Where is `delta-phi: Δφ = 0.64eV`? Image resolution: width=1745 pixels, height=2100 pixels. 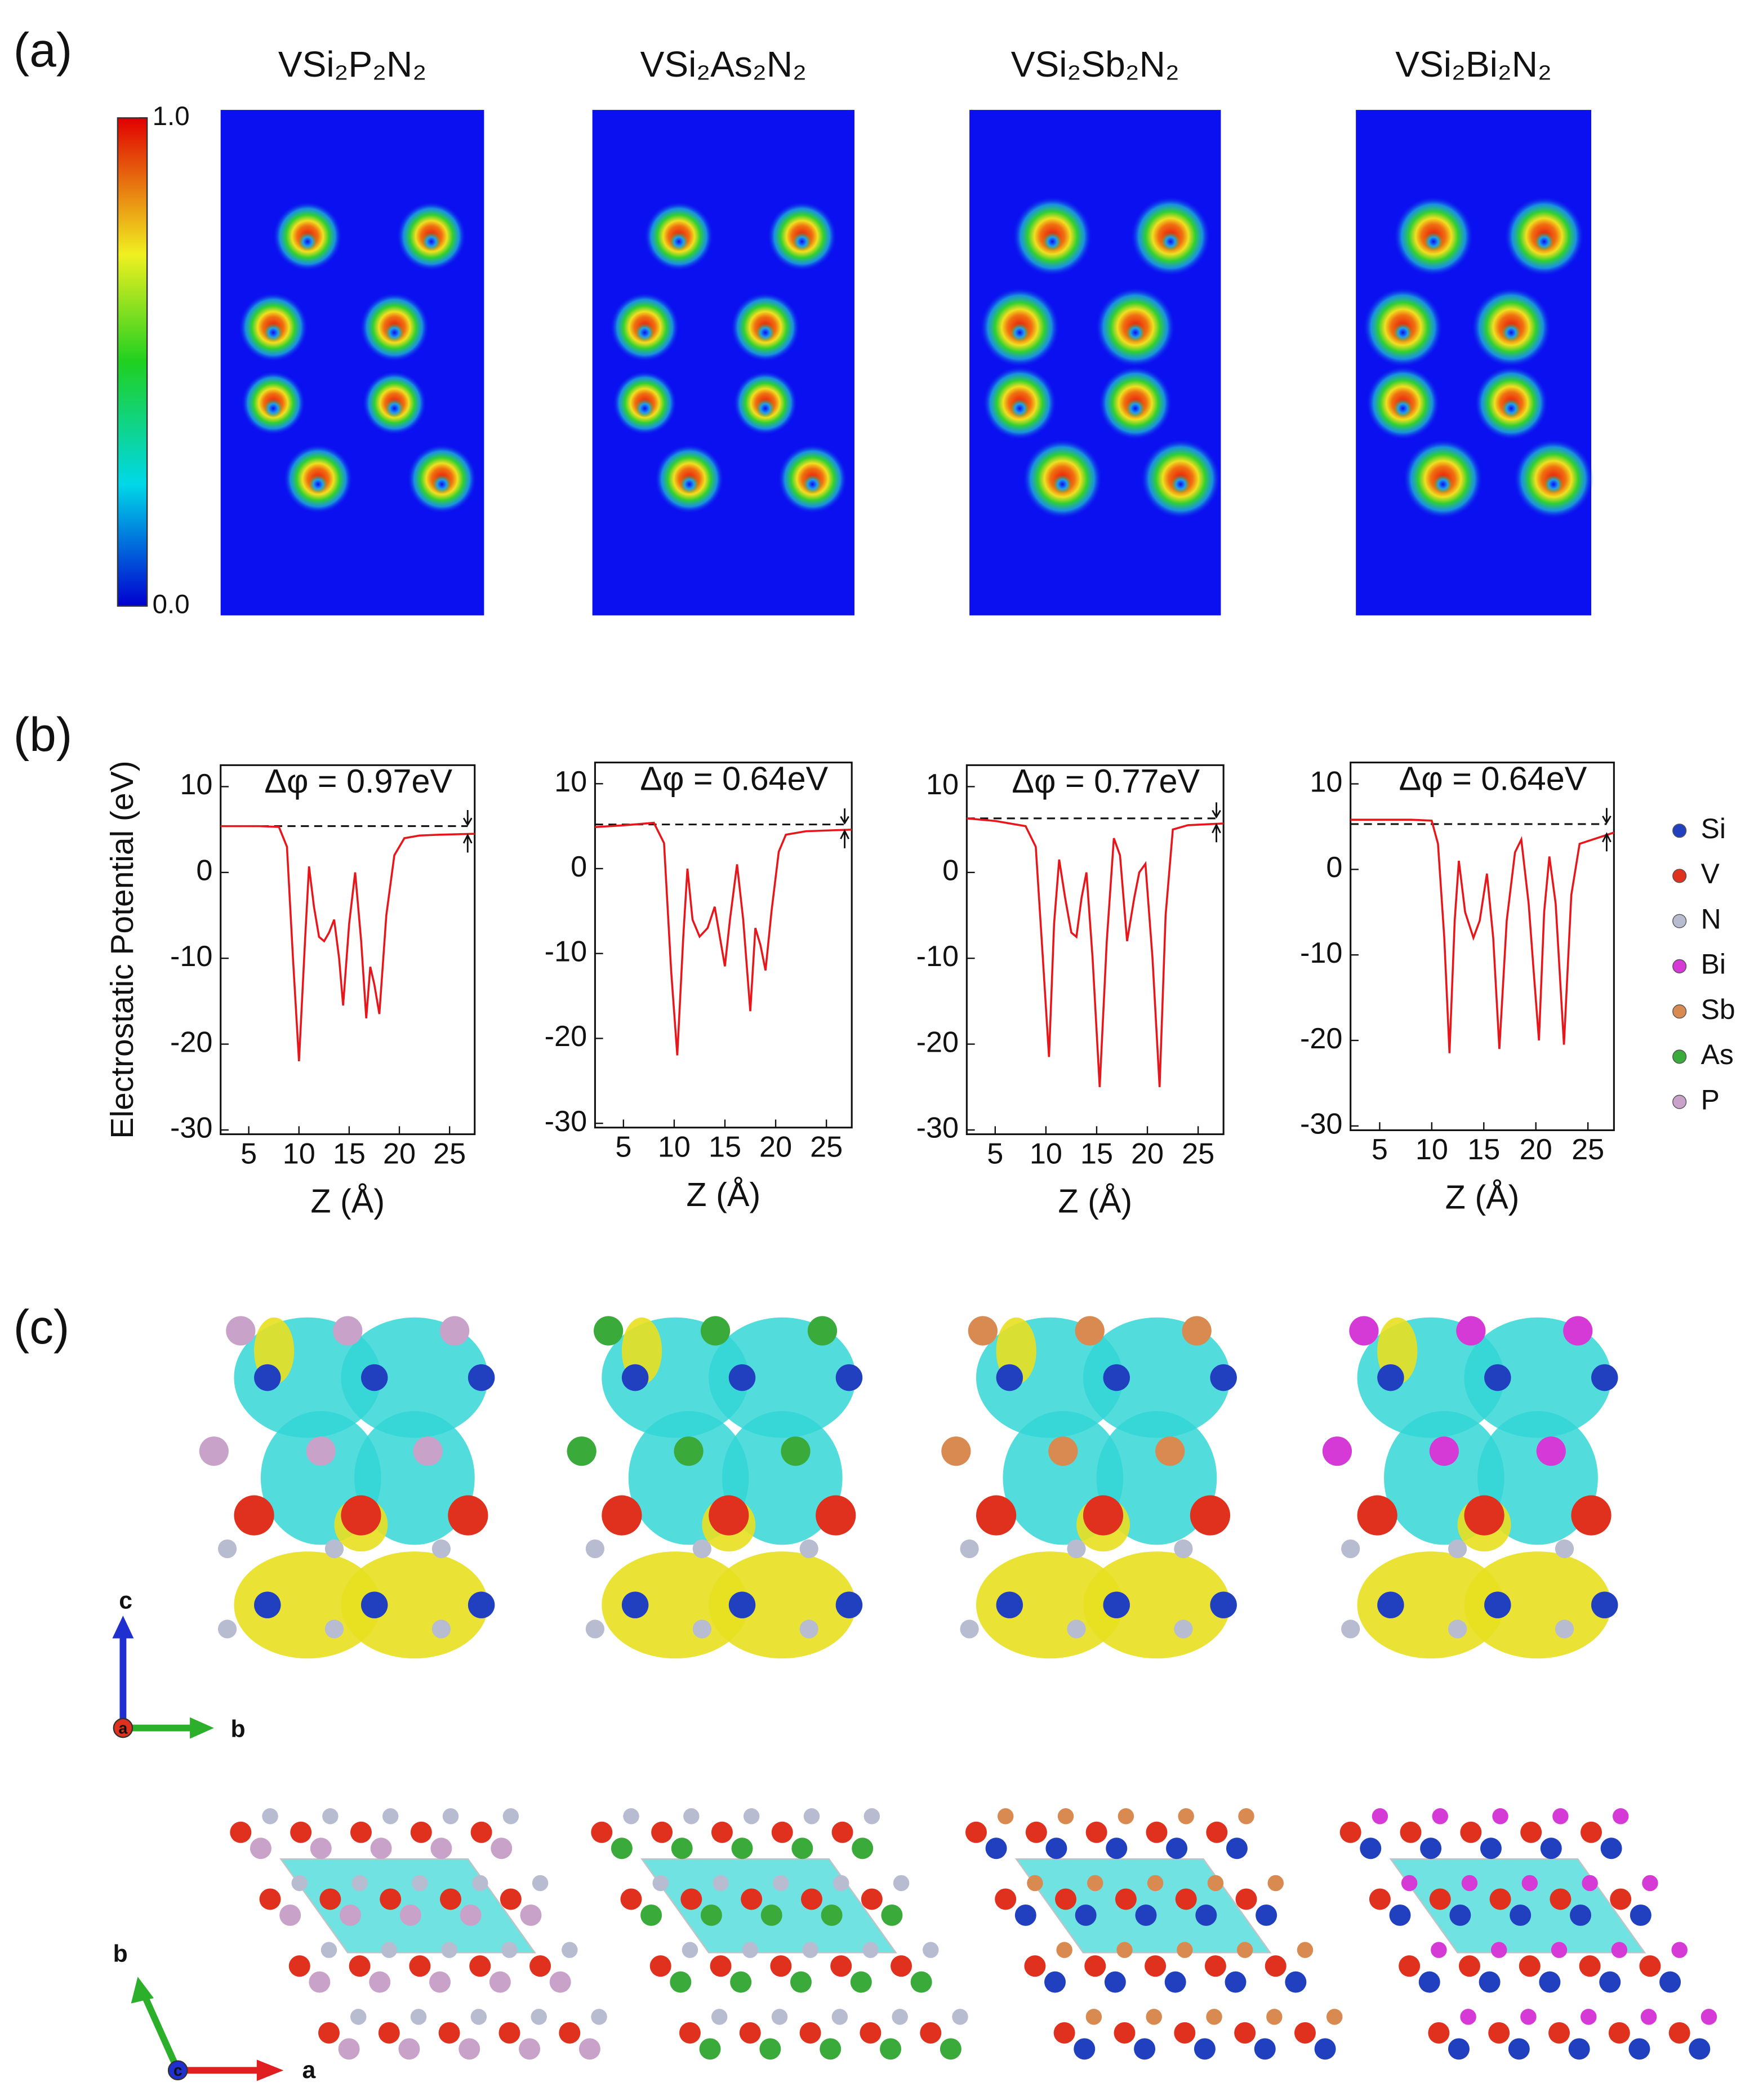
delta-phi: Δφ = 0.64eV is located at coordinates (734, 779).